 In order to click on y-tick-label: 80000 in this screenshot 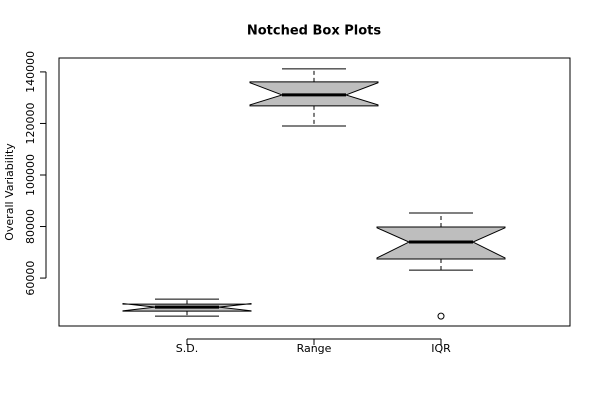, I will do `click(30, 226)`.